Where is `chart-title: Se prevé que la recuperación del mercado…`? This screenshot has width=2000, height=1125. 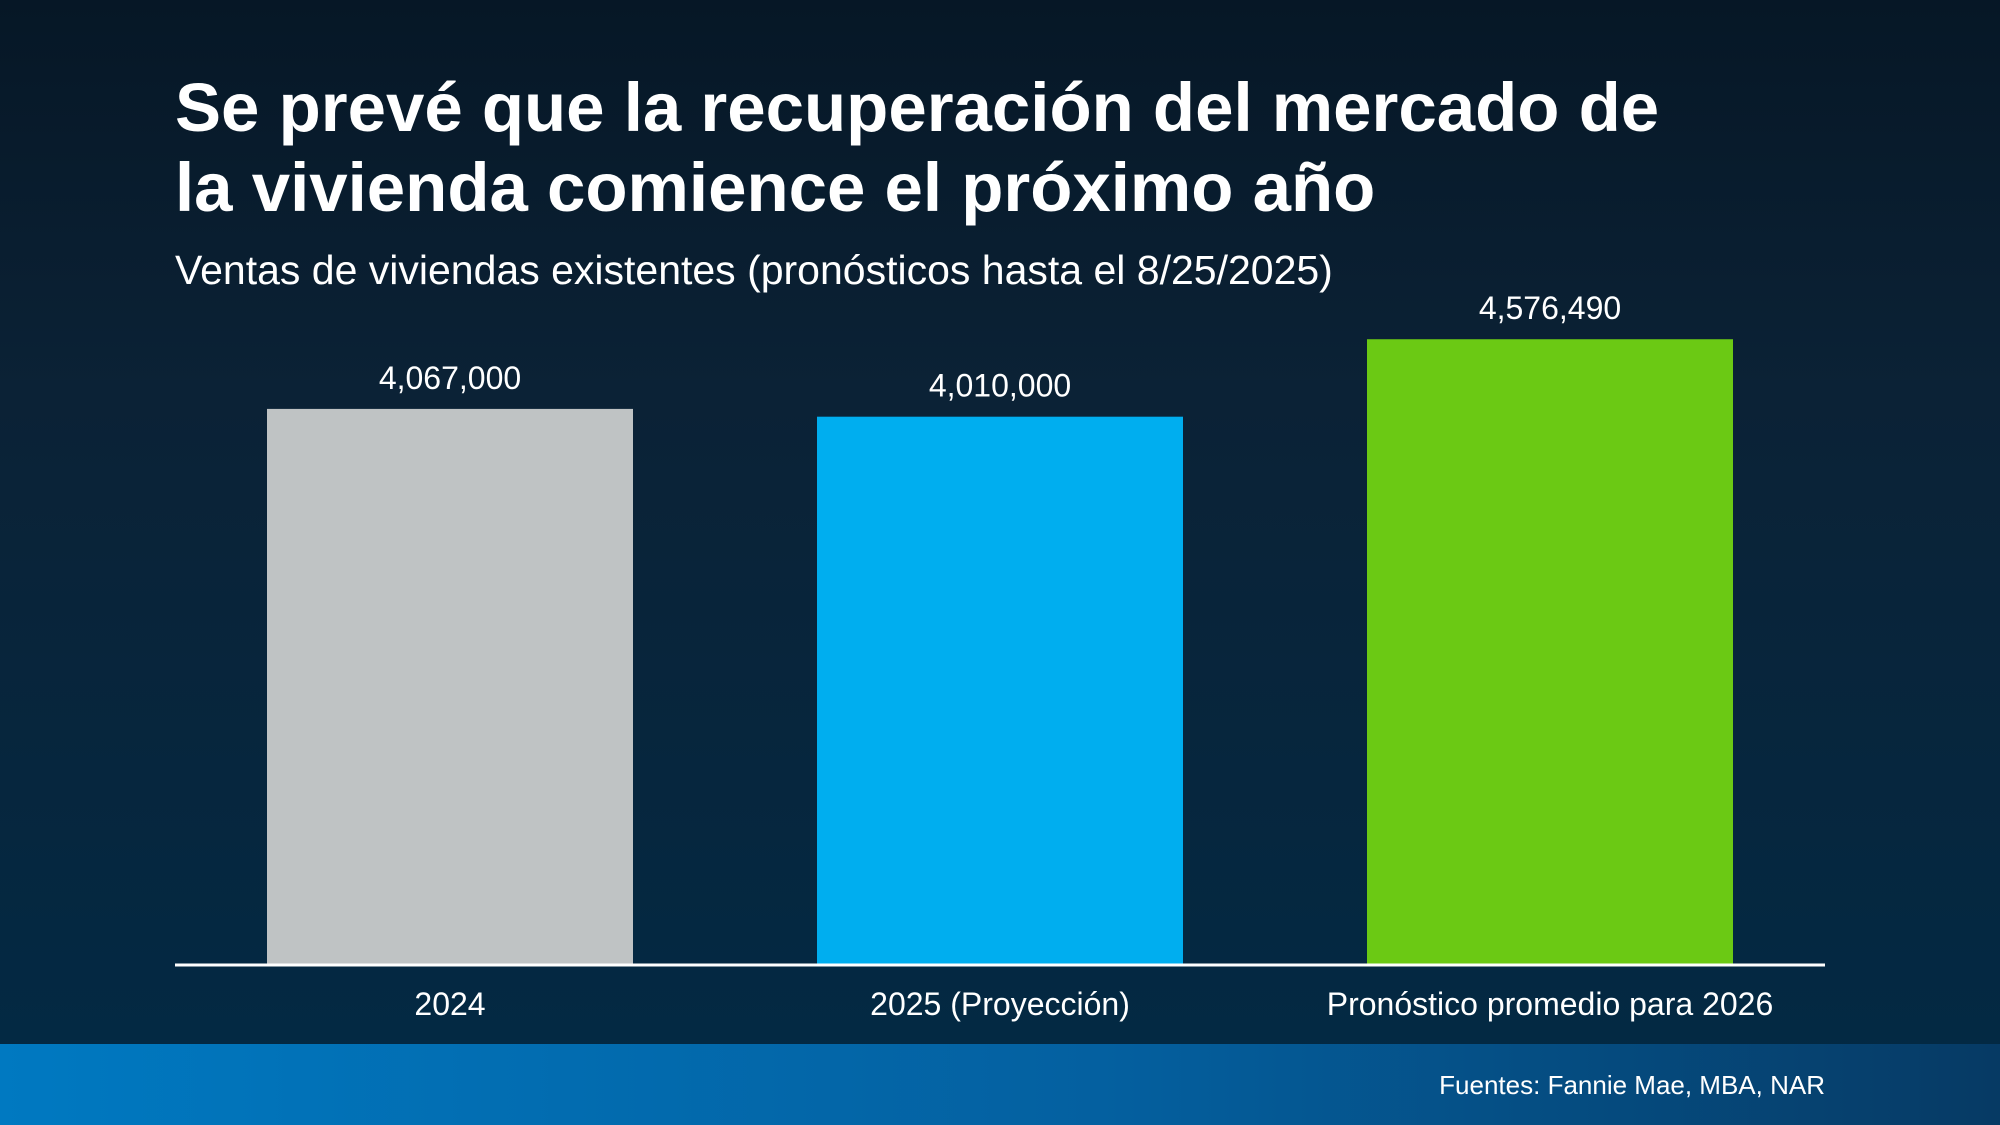 chart-title: Se prevé que la recuperación del mercado… is located at coordinates (1025, 148).